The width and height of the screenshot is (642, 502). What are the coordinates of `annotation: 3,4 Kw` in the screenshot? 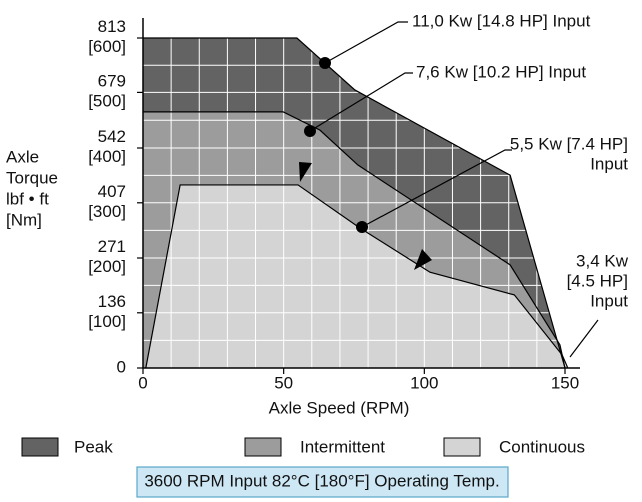 It's located at (602, 260).